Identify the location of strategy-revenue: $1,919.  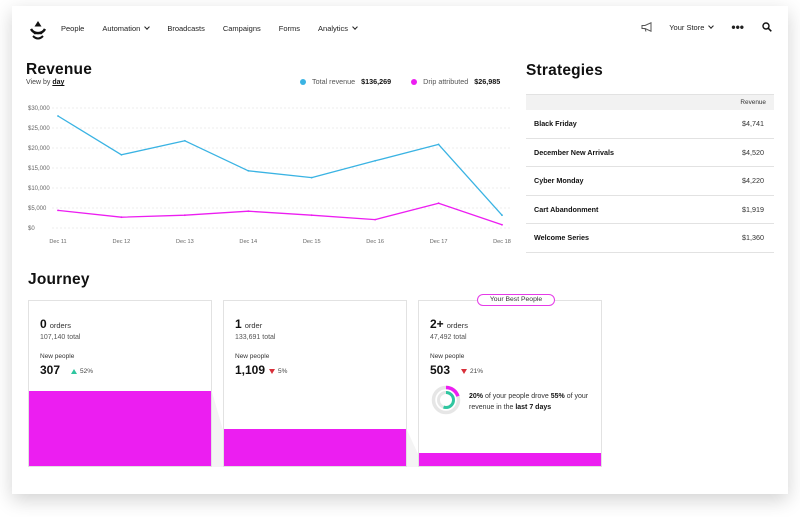
(753, 209).